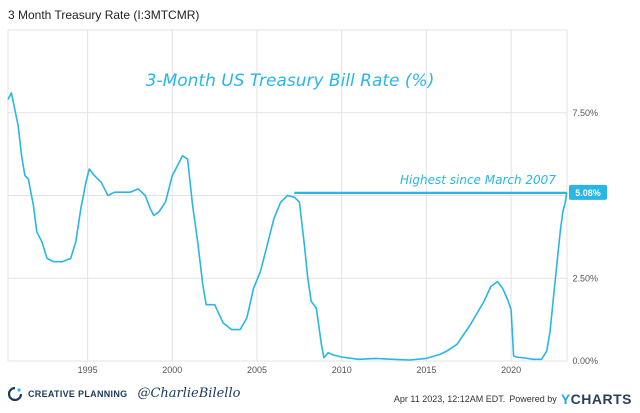 Image resolution: width=640 pixels, height=413 pixels. I want to click on timestamp: Apr 11 2023, 12:12AM EDT., so click(449, 399).